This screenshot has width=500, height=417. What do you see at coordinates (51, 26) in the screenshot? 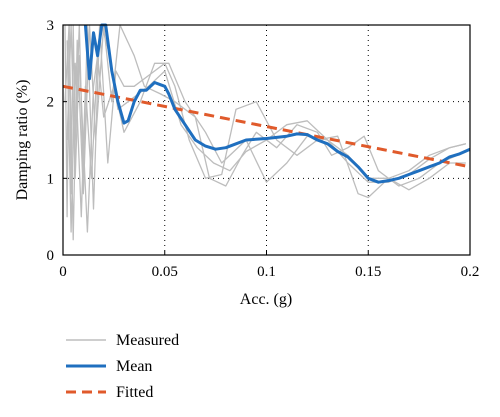
I see `y-tick-label-3: 3` at bounding box center [51, 26].